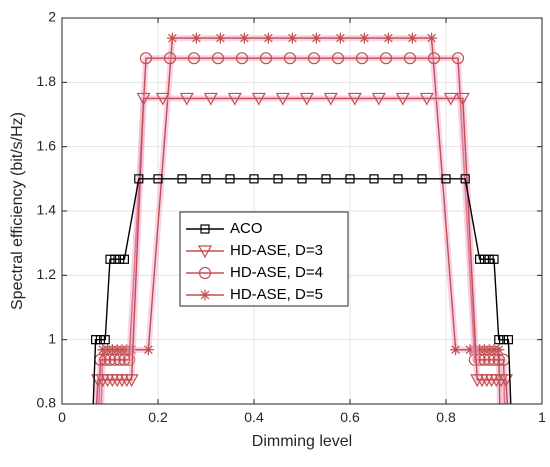 Image resolution: width=550 pixels, height=467 pixels. I want to click on y-tick-label: 1.6, so click(47, 145).